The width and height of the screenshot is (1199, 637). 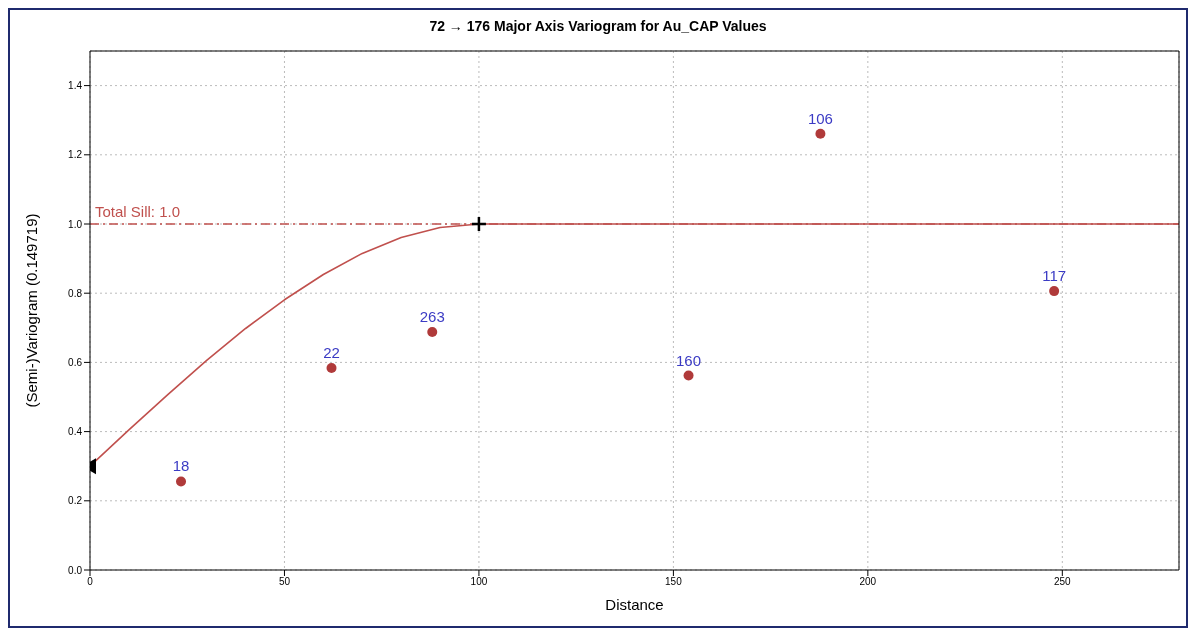 What do you see at coordinates (75, 362) in the screenshot?
I see `y-tick-label: 0.6` at bounding box center [75, 362].